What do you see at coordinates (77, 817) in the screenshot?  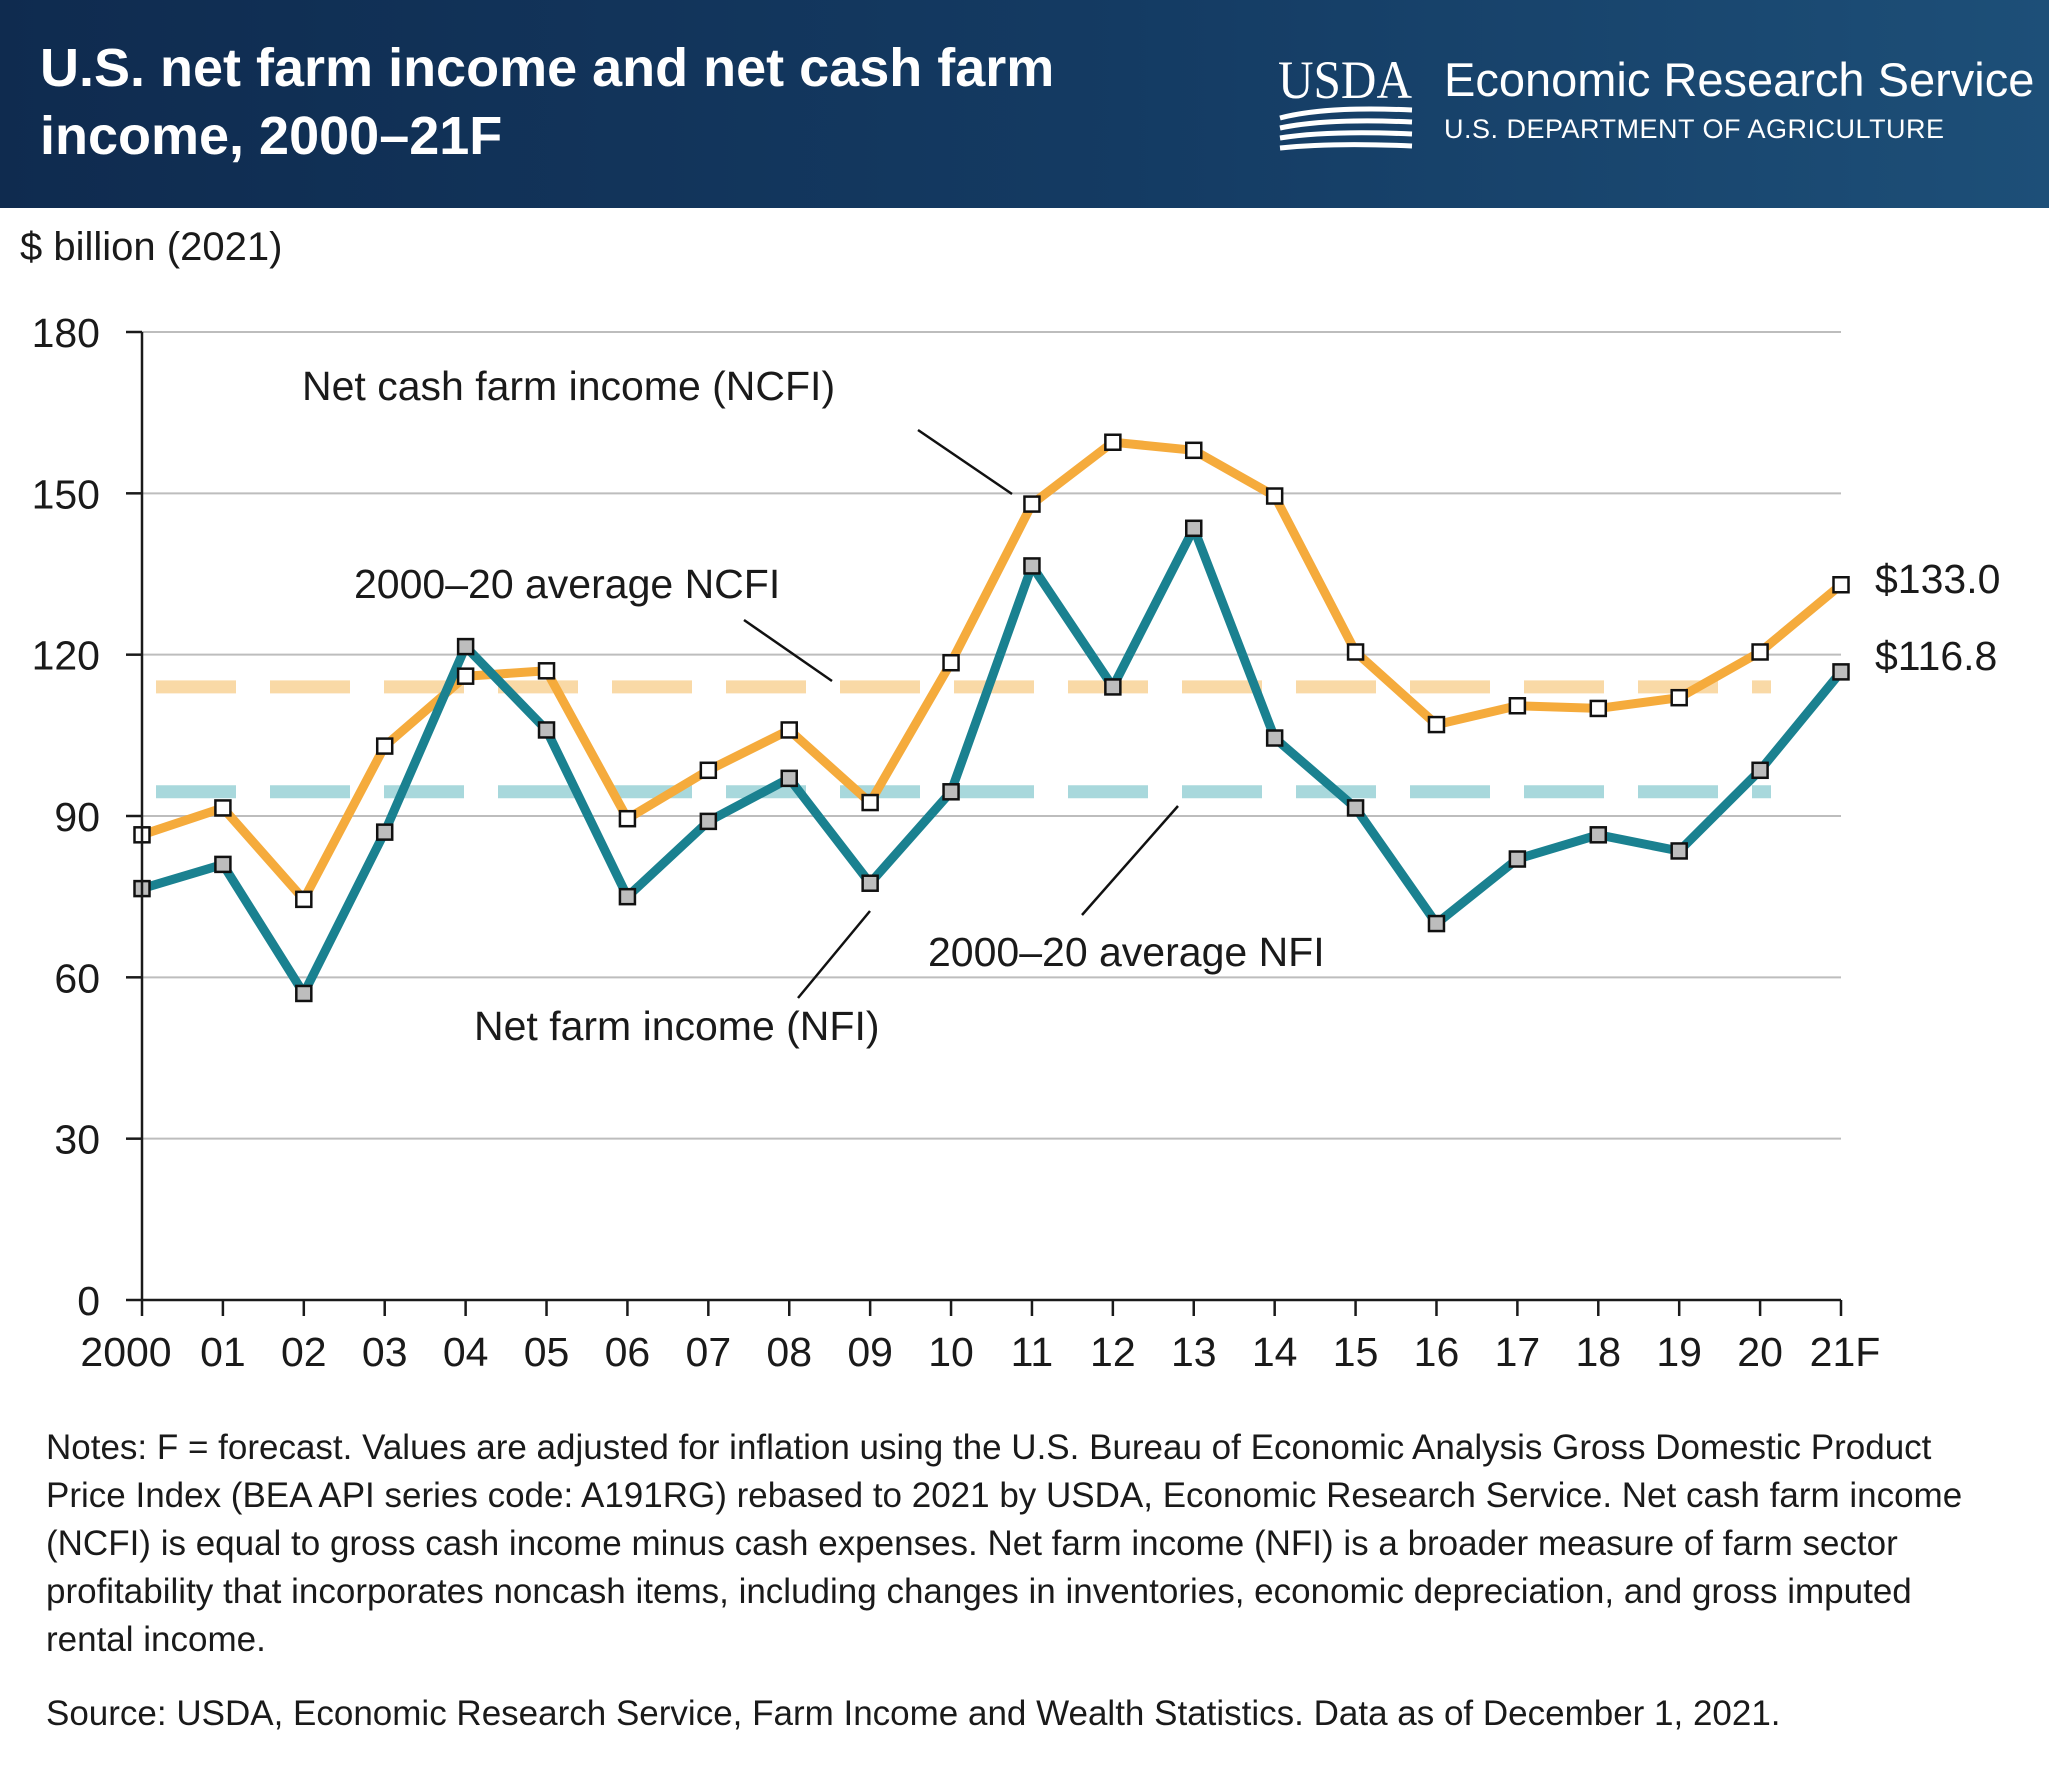 I see `y-tick-label: 90` at bounding box center [77, 817].